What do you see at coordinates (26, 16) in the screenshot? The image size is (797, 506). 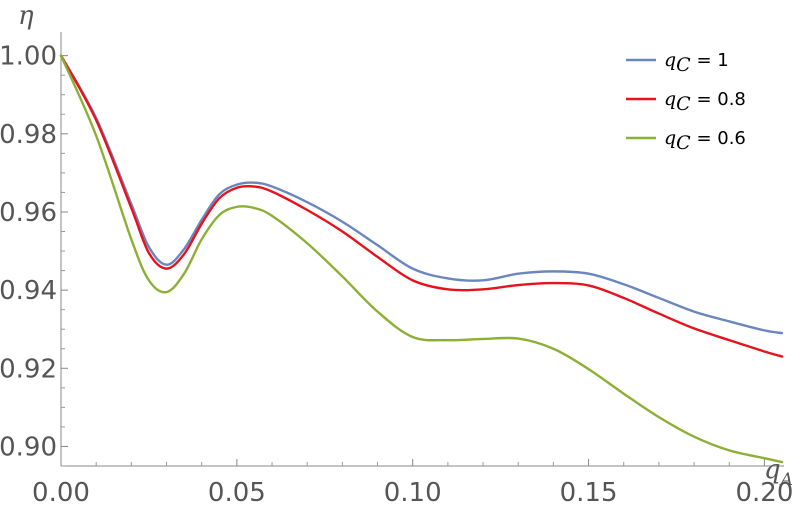 I see `y-axis-label: η` at bounding box center [26, 16].